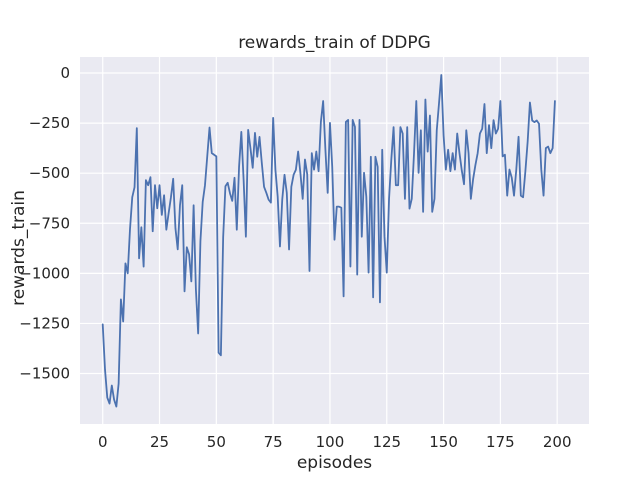  I want to click on y-tick-label: −250, so click(49, 123).